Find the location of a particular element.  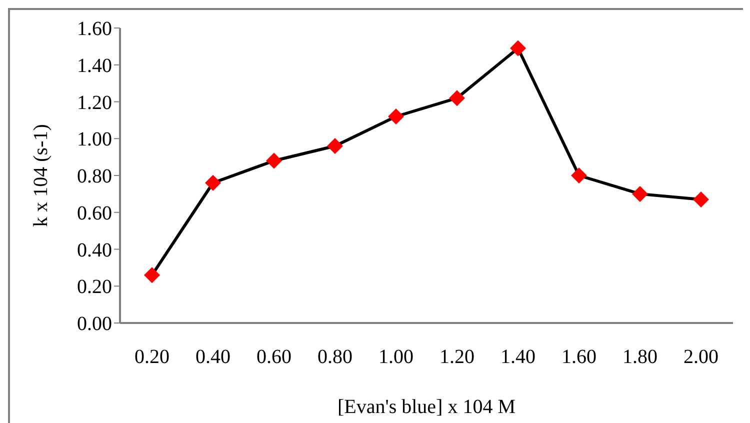

x-tick-label: 2.00 is located at coordinates (701, 357).